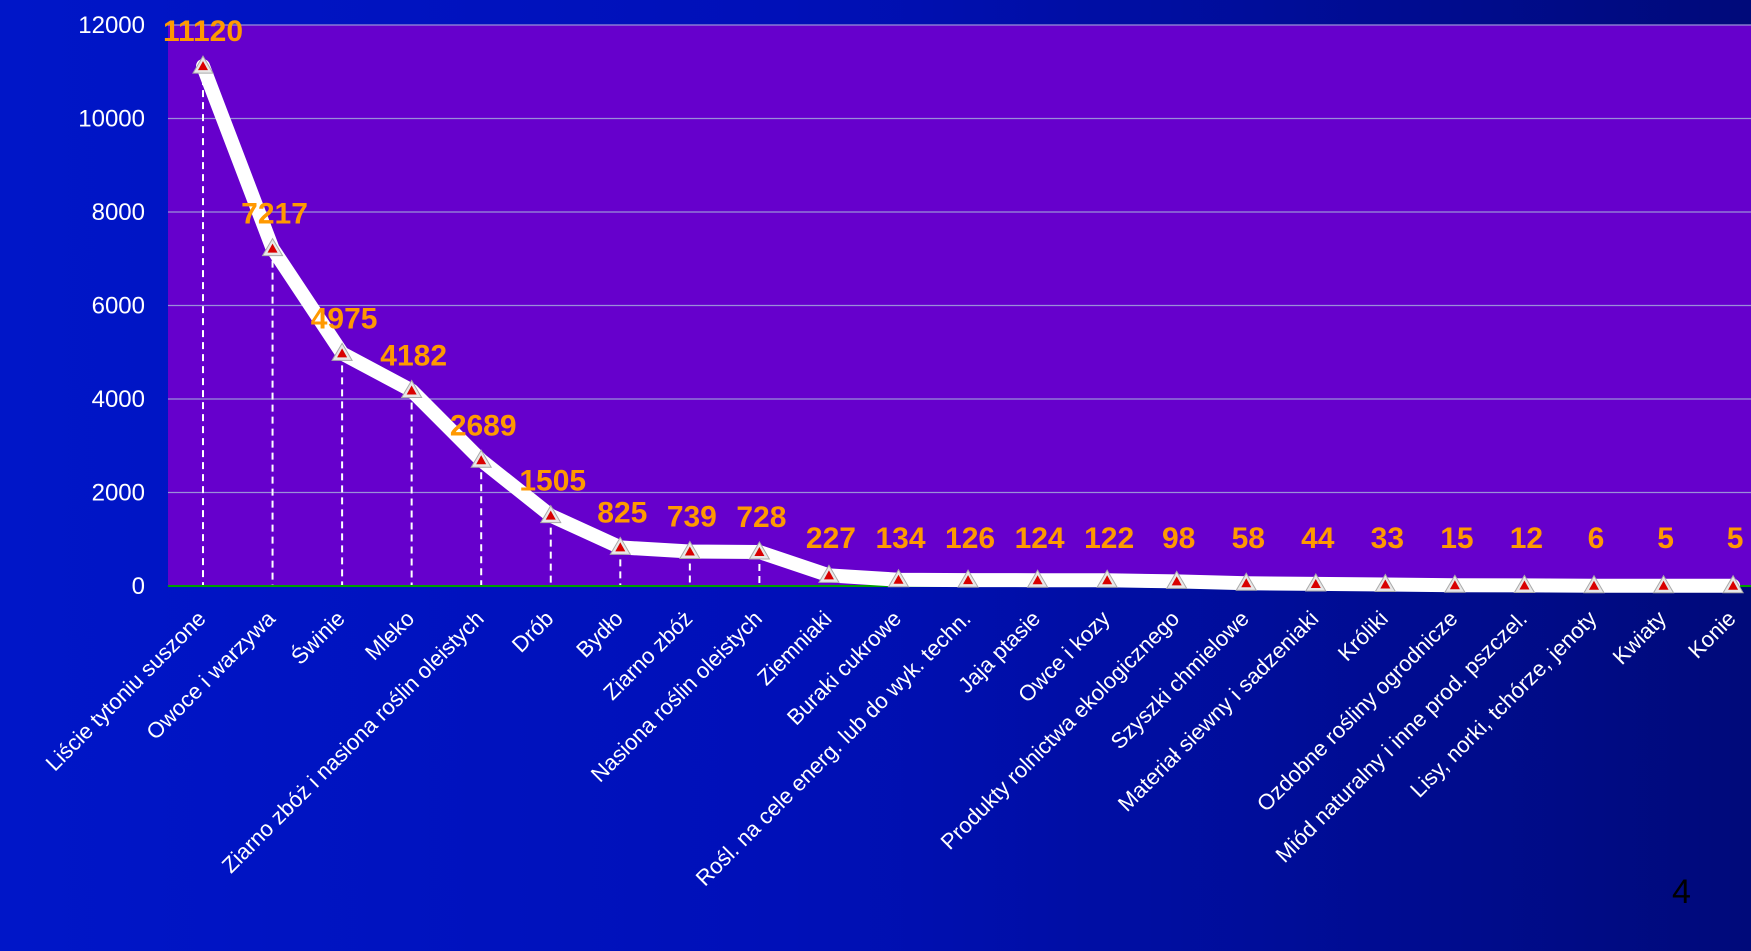 The image size is (1751, 951). What do you see at coordinates (1526, 538) in the screenshot?
I see `data-label: 12` at bounding box center [1526, 538].